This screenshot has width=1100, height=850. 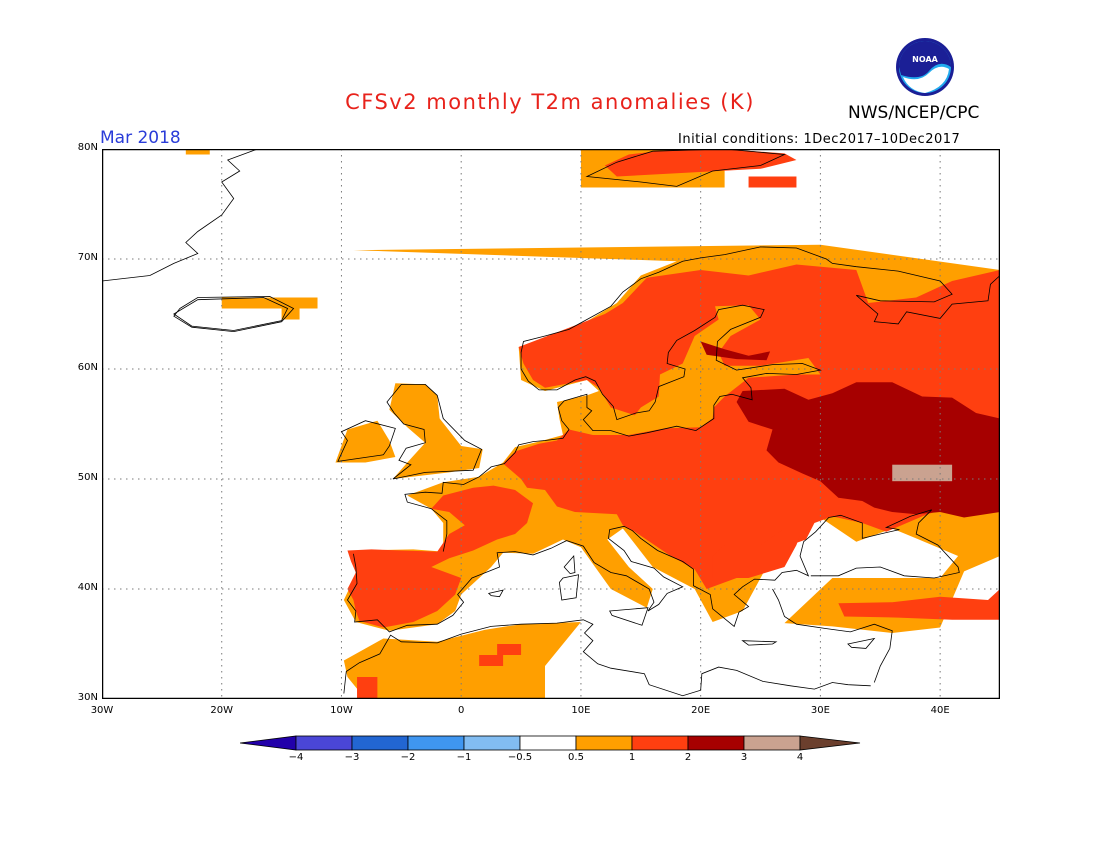 I want to click on noaa-logo-icon: NOAA, so click(x=925, y=67).